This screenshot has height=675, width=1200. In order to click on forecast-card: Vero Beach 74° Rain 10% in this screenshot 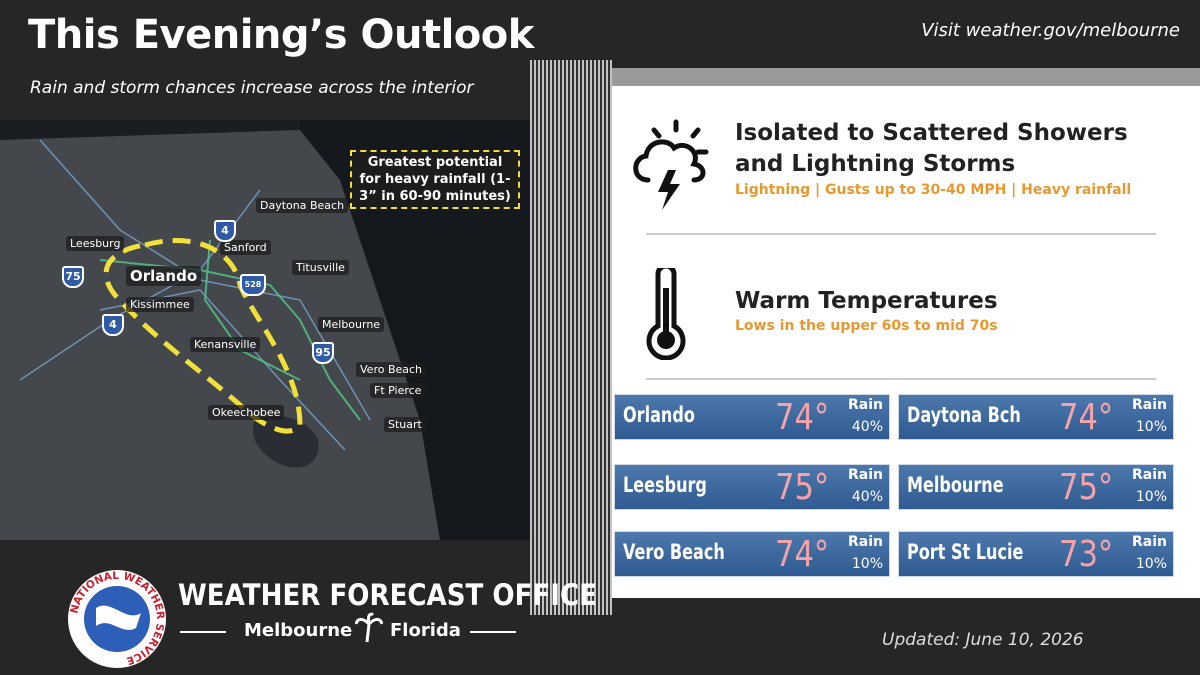, I will do `click(752, 554)`.